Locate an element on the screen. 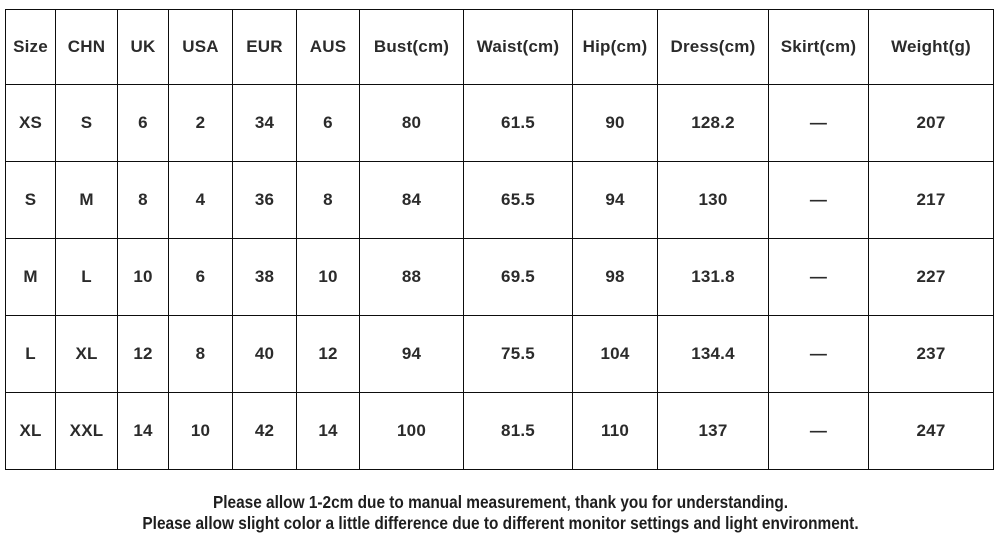  table-cell: 65.5 is located at coordinates (518, 200).